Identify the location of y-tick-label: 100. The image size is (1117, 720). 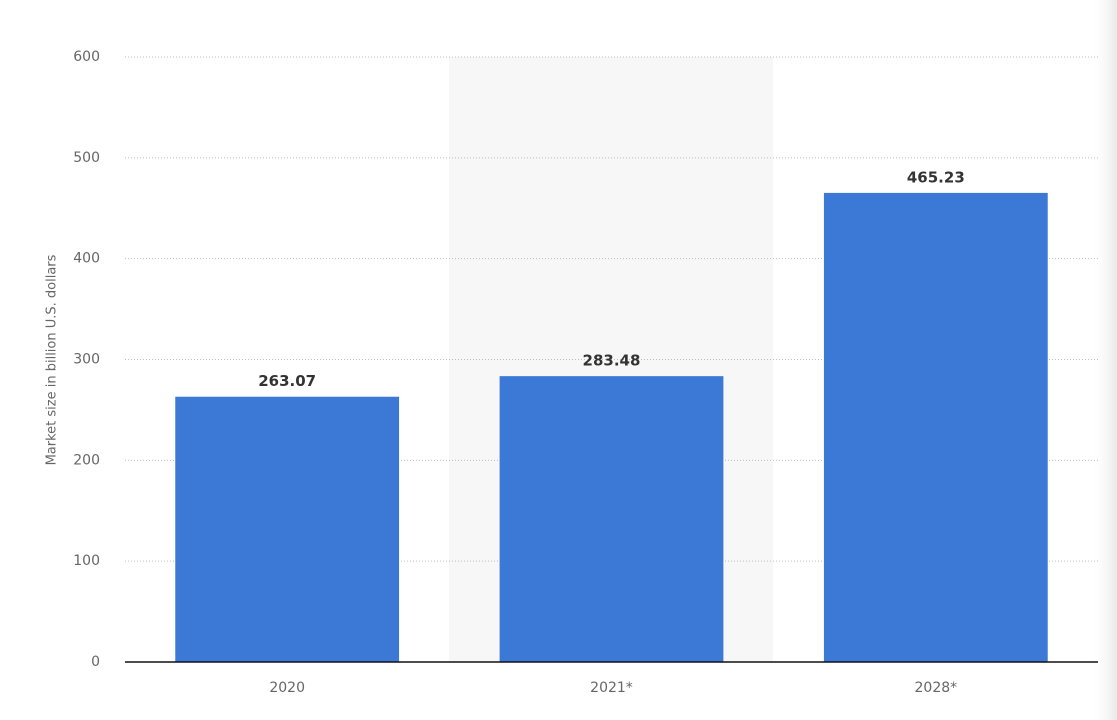
(86, 561).